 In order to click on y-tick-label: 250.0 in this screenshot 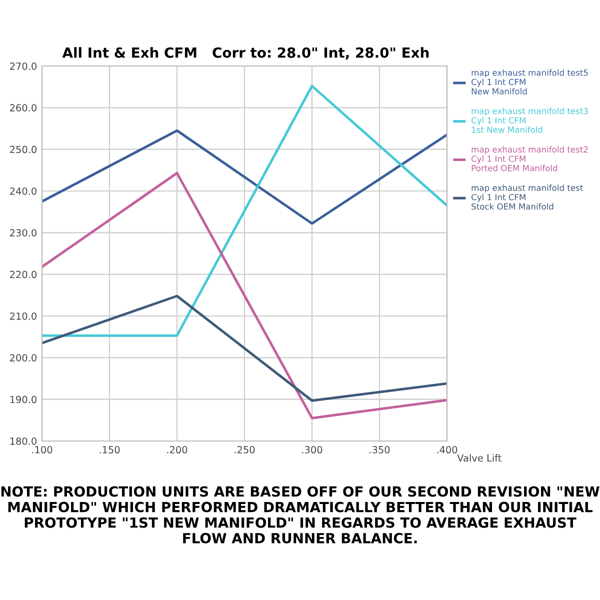, I will do `click(23, 150)`.